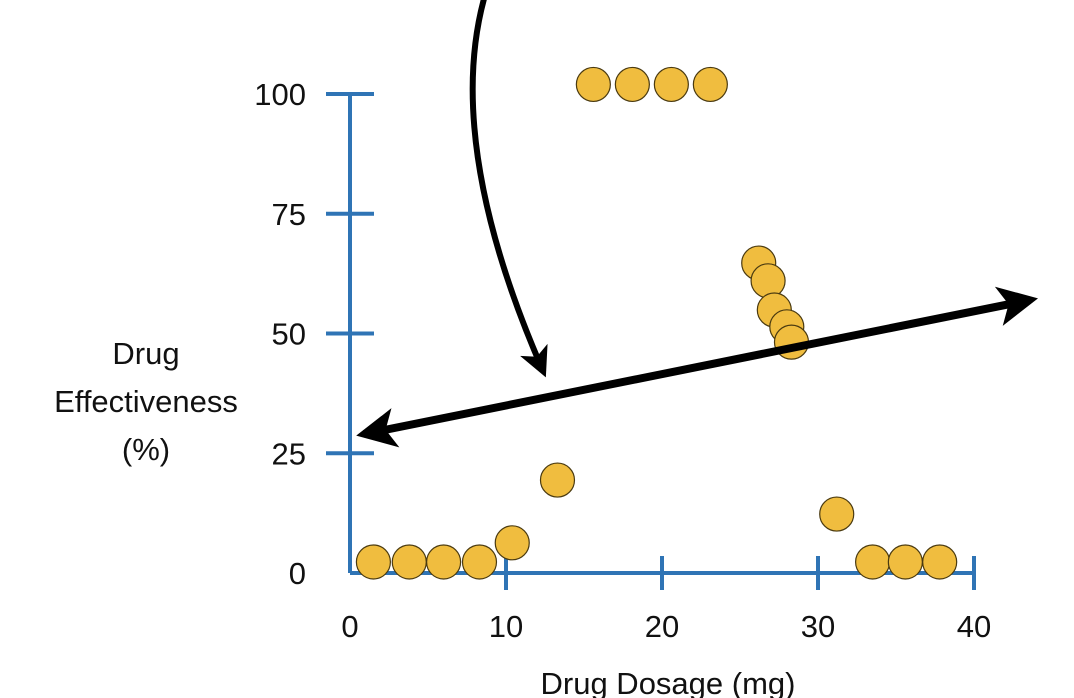 The width and height of the screenshot is (1074, 698). I want to click on y-axis-label-line-3: (%), so click(146, 449).